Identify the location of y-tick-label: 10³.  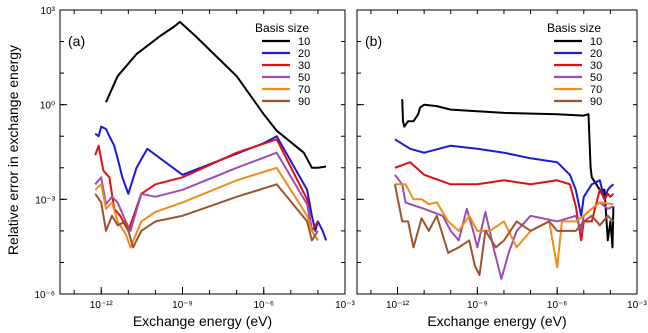
(48, 11).